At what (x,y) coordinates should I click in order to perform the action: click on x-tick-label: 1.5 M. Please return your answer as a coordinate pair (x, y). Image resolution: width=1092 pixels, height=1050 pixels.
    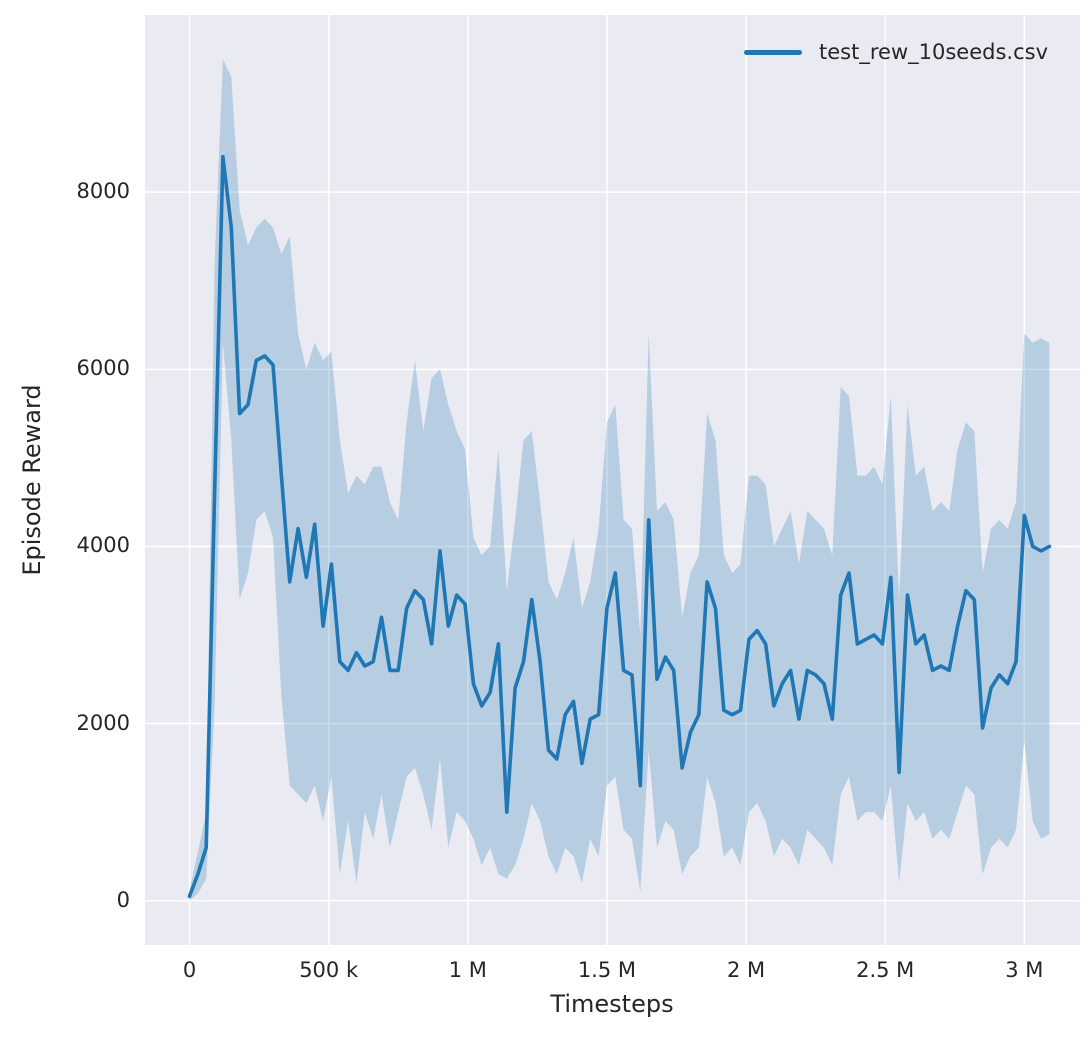
    Looking at the image, I should click on (607, 970).